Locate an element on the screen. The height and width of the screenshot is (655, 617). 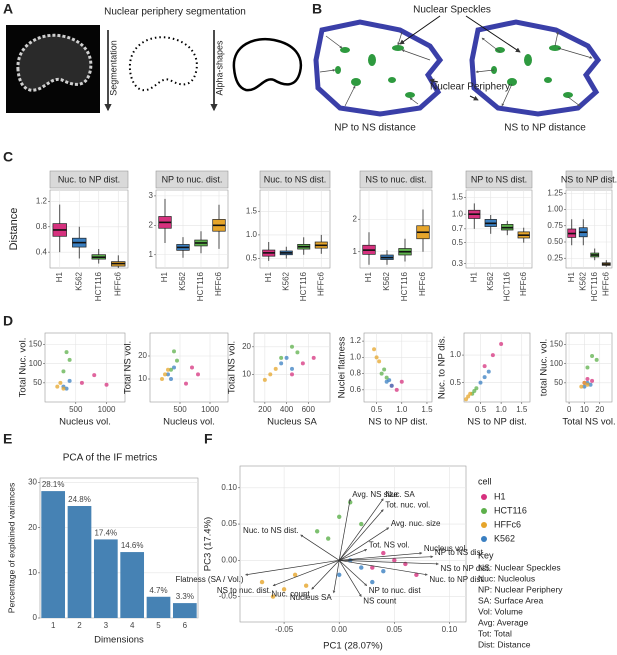
loading-label: Nuc. to NP dist. is located at coordinates (456, 579).